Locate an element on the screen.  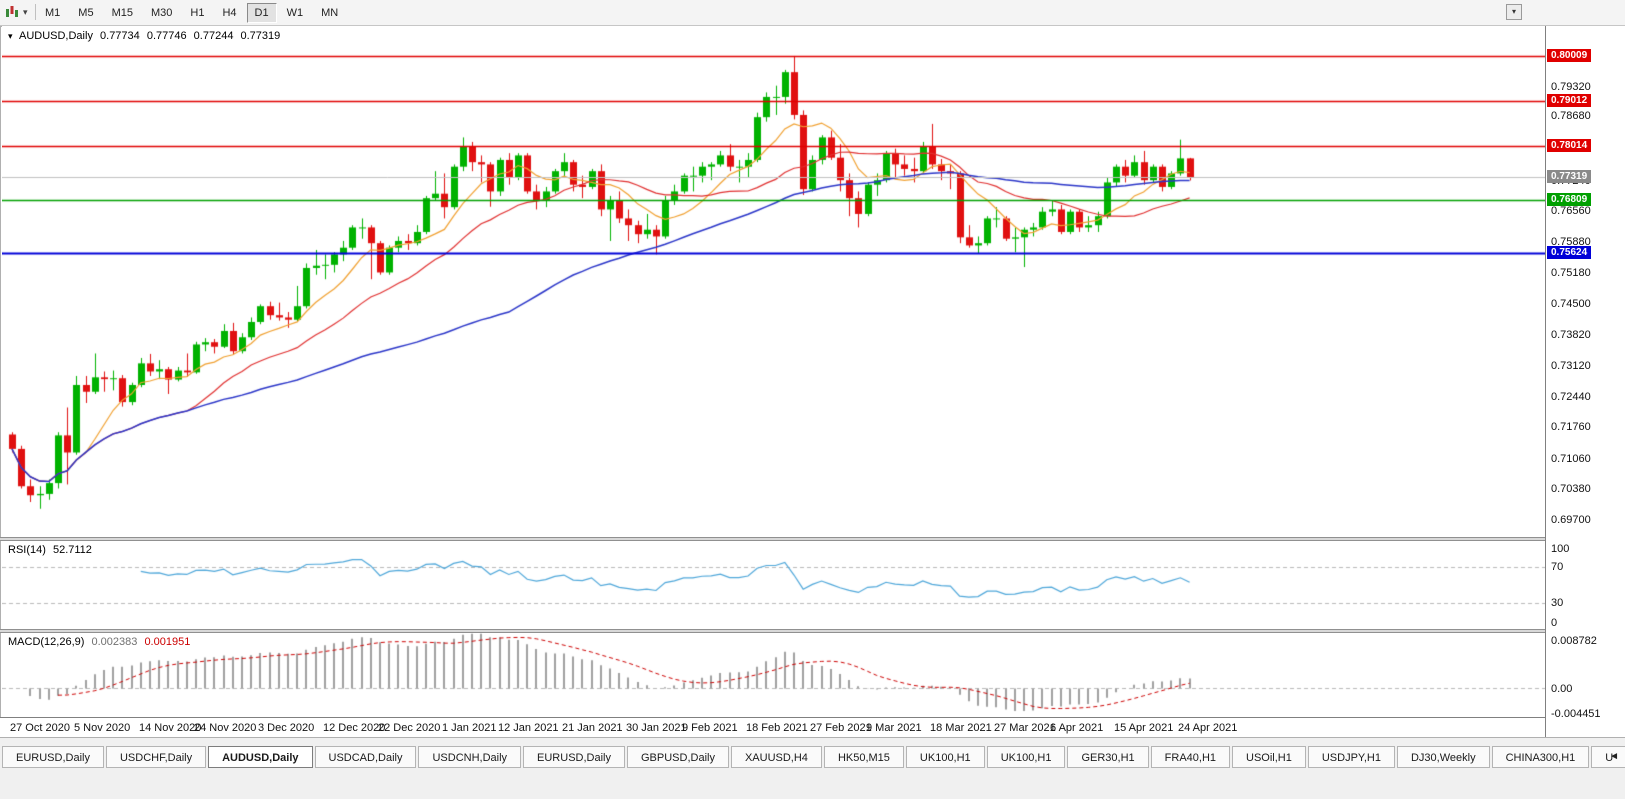
date-axis-label: 1 Jan 2021 is located at coordinates (469, 728).